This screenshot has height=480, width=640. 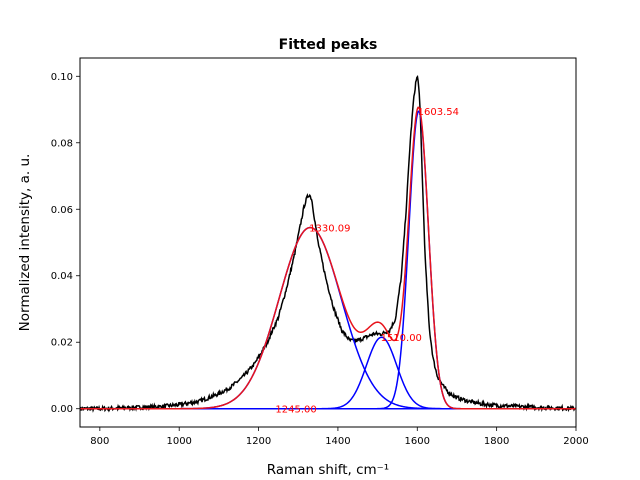 I want to click on x-tick-label: 1000, so click(x=178, y=441).